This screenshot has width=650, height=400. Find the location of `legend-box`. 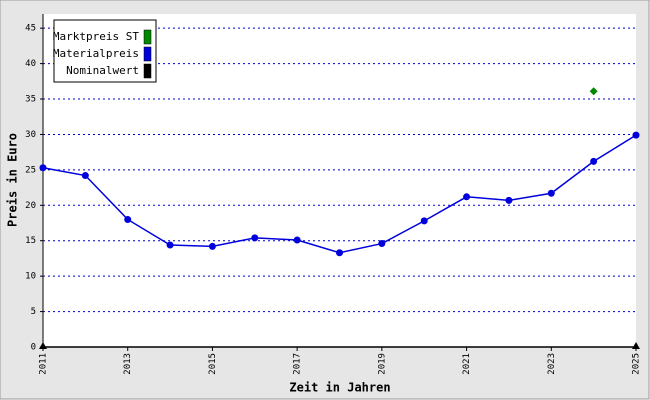

legend-box is located at coordinates (105, 51).